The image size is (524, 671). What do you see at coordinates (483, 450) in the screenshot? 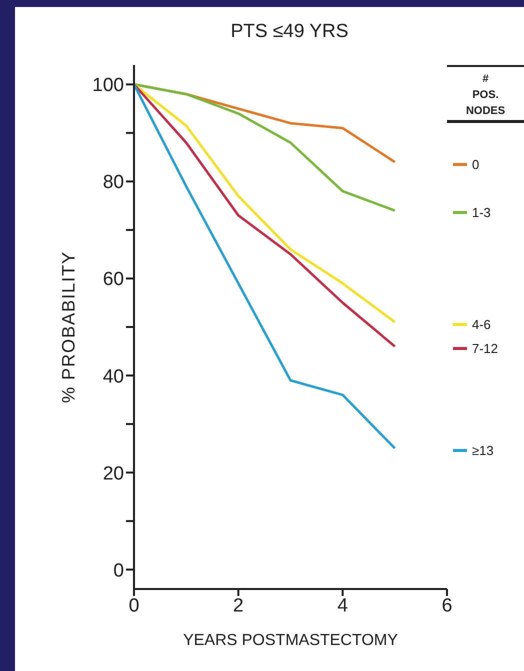
I see `legend-label: ≥13` at bounding box center [483, 450].